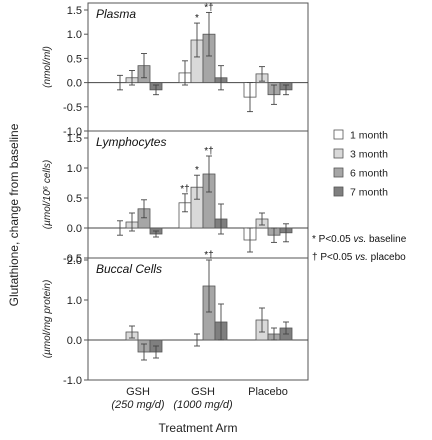 This screenshot has height=440, width=432. Describe the element at coordinates (388, 257) in the screenshot. I see `footnote-target: placebo` at that location.